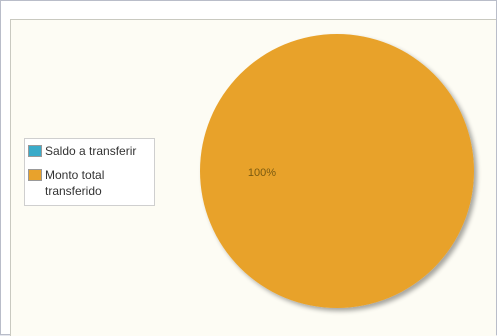  I want to click on legend-swatch-monto-total-transferido, so click(35, 175).